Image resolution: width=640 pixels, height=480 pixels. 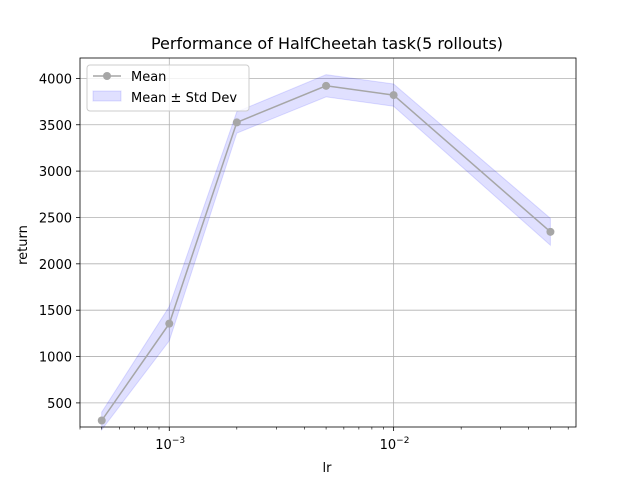 I want to click on x-tick-label: 10⁻³, so click(x=170, y=444).